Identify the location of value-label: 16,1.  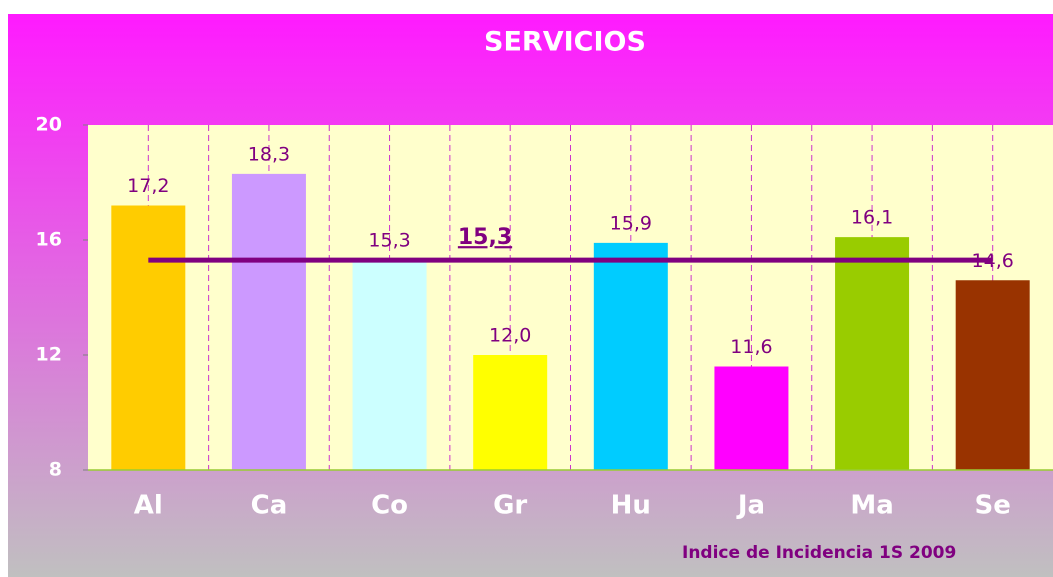
(872, 218).